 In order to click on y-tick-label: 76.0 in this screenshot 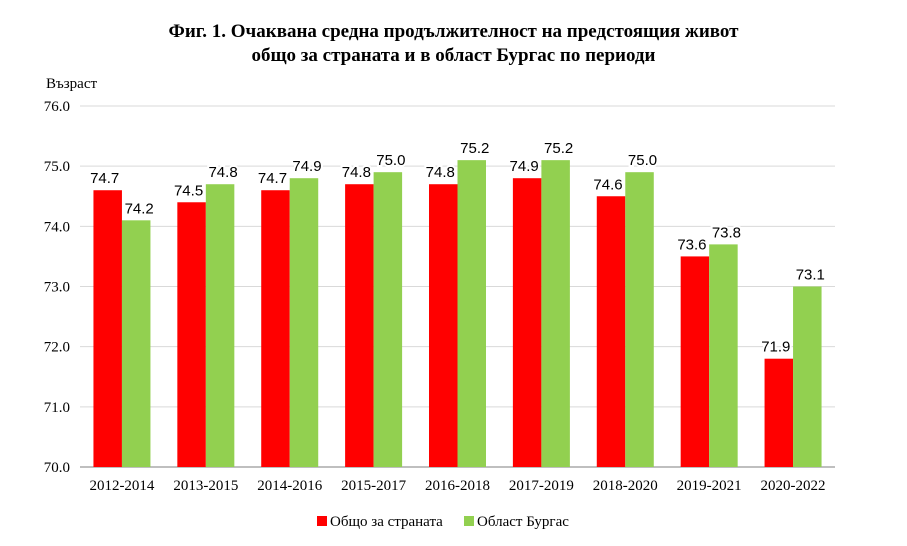, I will do `click(57, 107)`.